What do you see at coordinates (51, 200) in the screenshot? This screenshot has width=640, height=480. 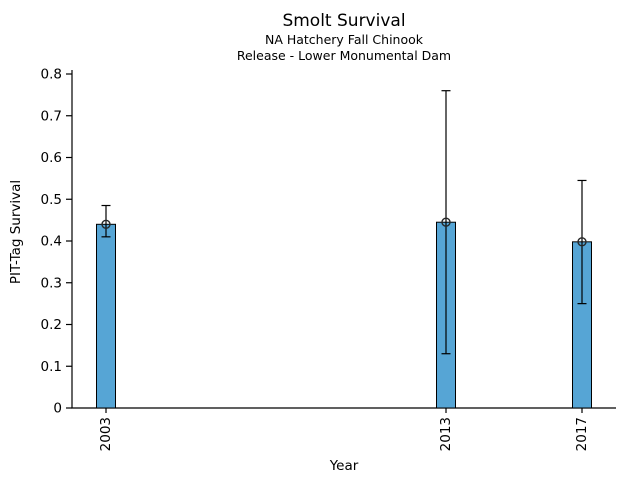 I see `y-tick-label: 0.5` at bounding box center [51, 200].